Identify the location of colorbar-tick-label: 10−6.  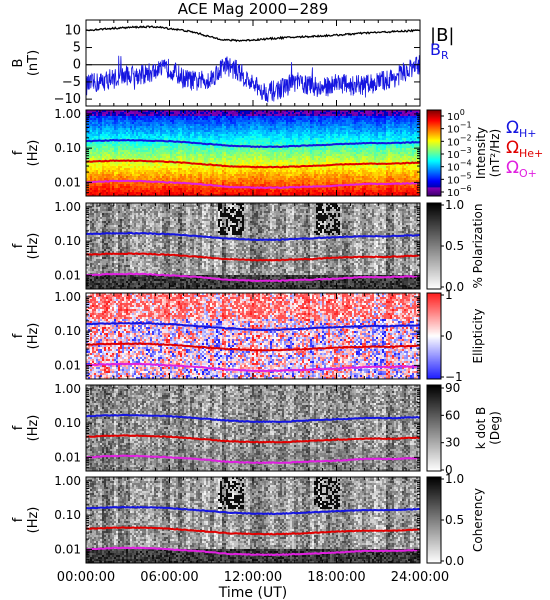
(459, 191).